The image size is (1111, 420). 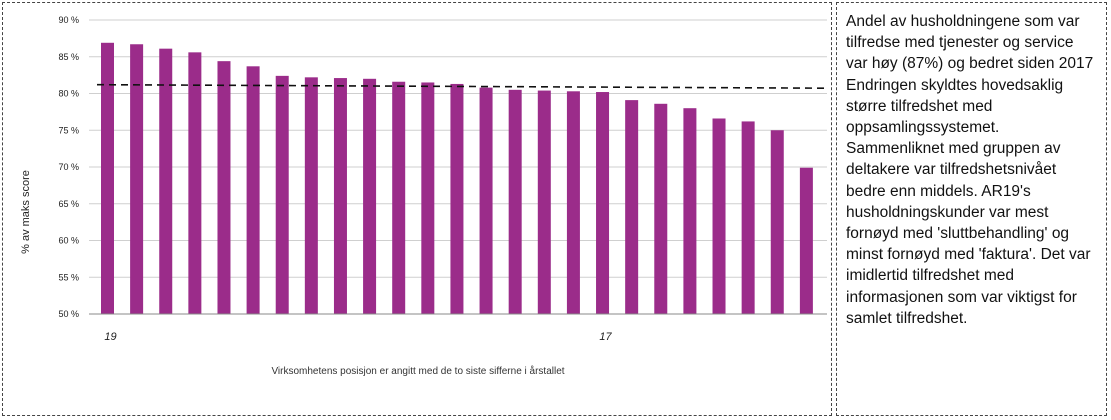 What do you see at coordinates (68, 241) in the screenshot?
I see `y-tick-label: 60 %` at bounding box center [68, 241].